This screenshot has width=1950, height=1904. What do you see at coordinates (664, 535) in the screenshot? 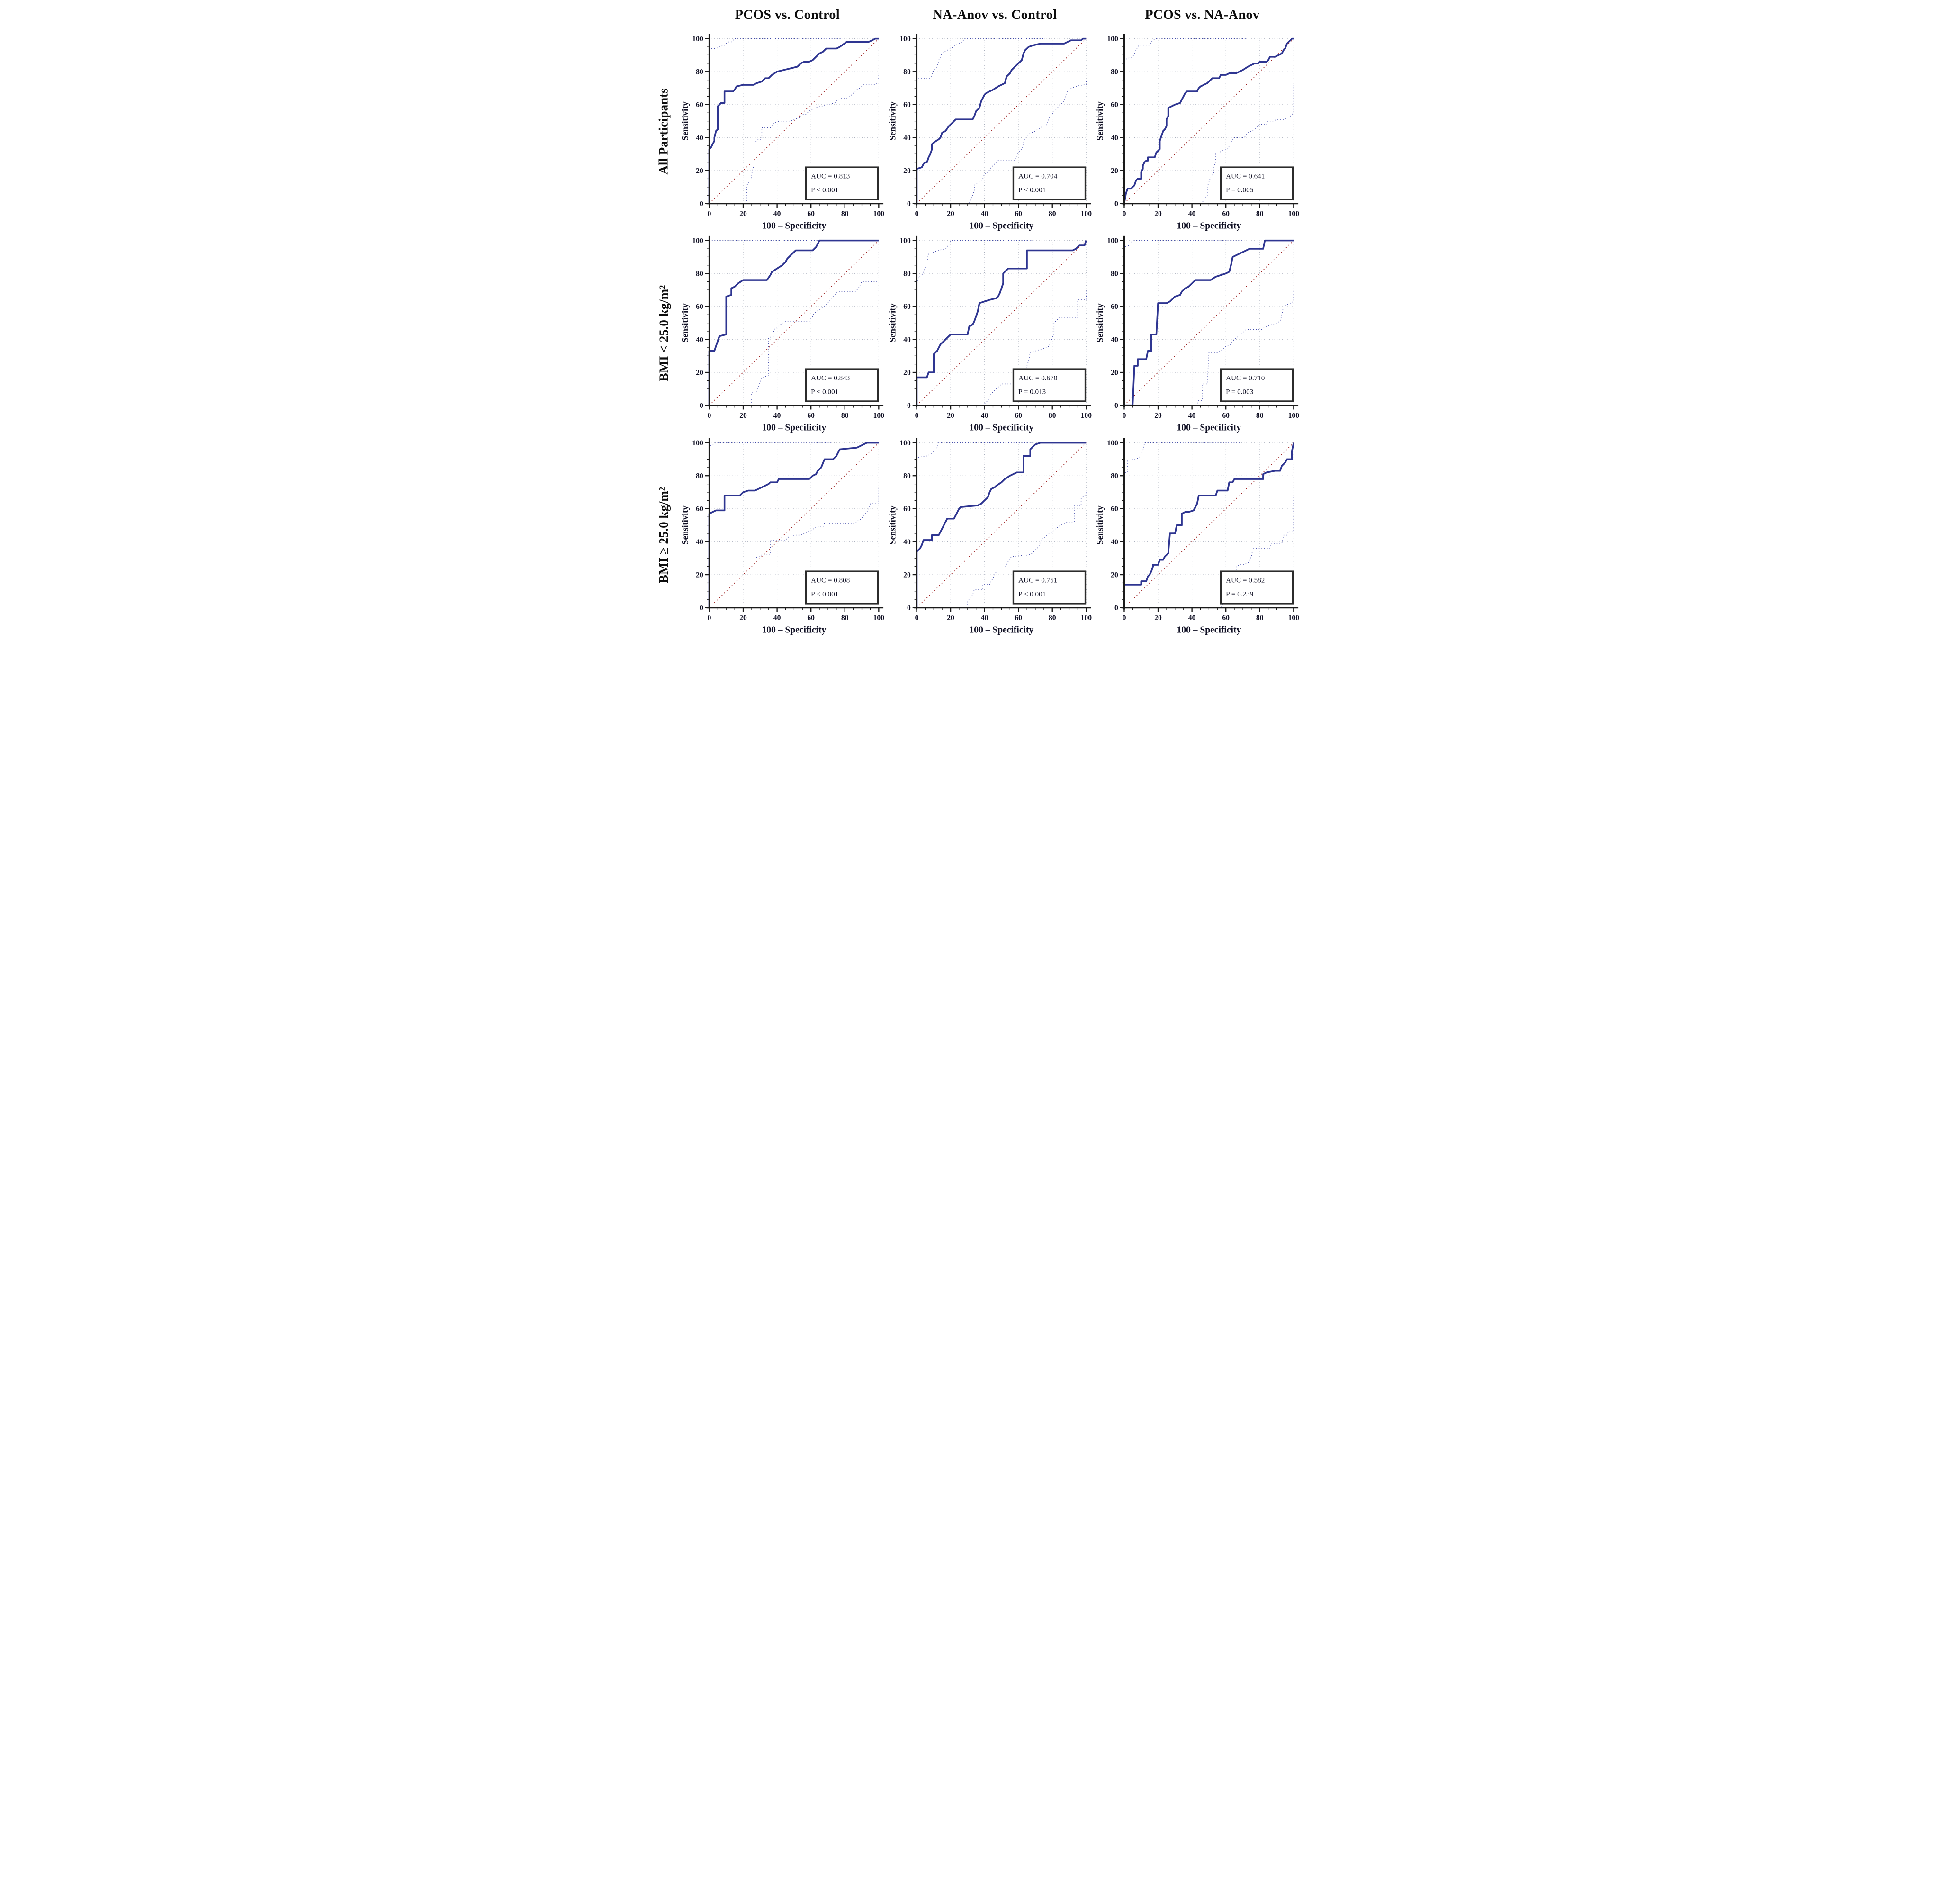
I see `row-label-cell-bmi-high: BMI ≥ 25.0 kg/m²` at bounding box center [664, 535].